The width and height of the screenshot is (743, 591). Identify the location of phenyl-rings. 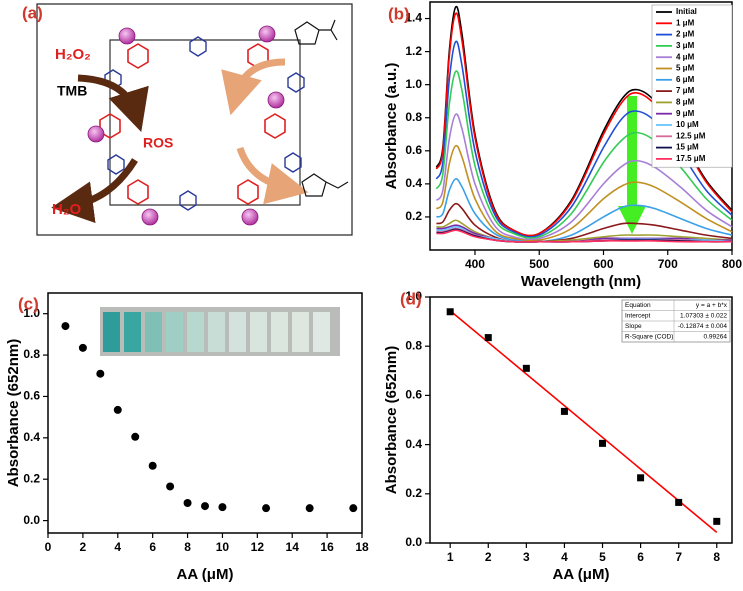
(204, 123).